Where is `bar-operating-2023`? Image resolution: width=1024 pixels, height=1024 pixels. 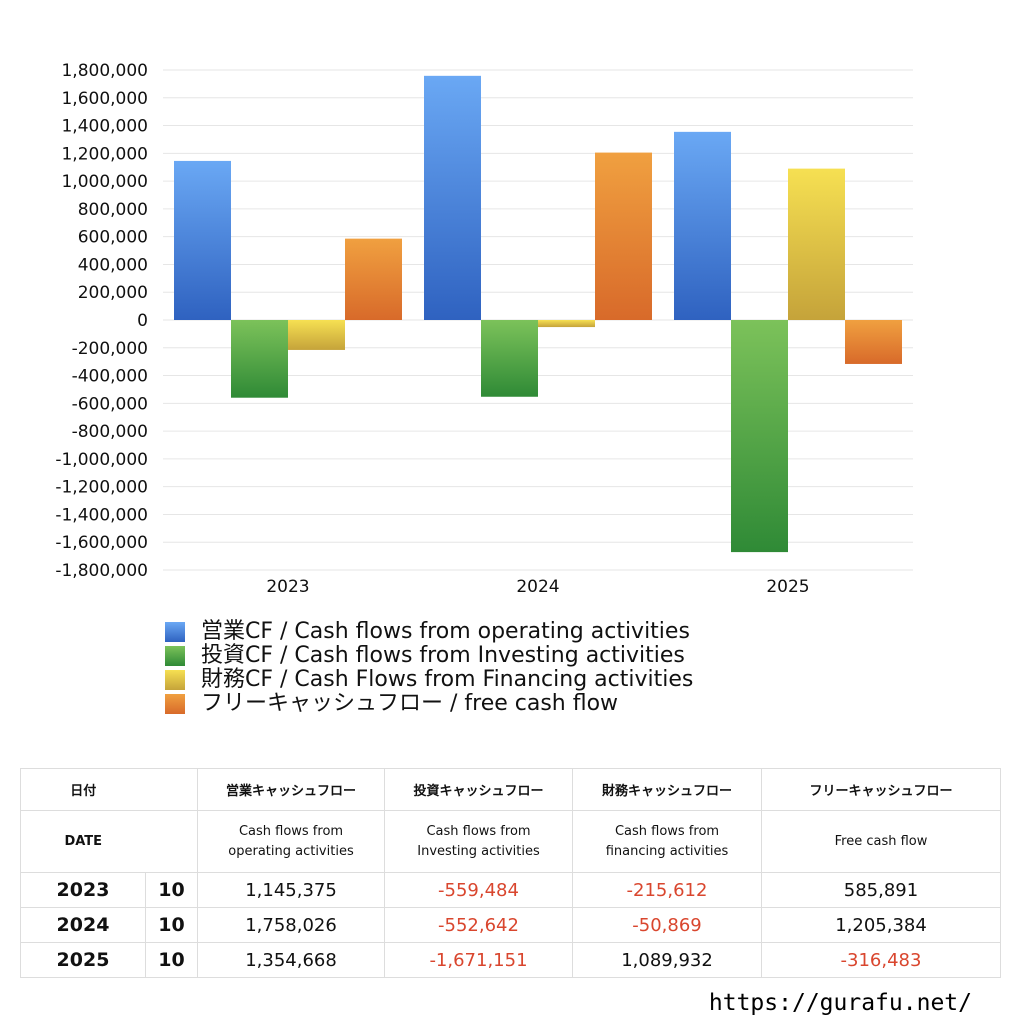
bar-operating-2023 is located at coordinates (202, 240).